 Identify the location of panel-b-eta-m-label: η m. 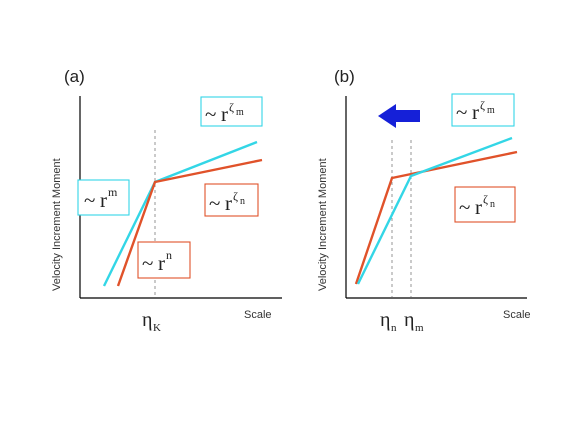
(414, 321).